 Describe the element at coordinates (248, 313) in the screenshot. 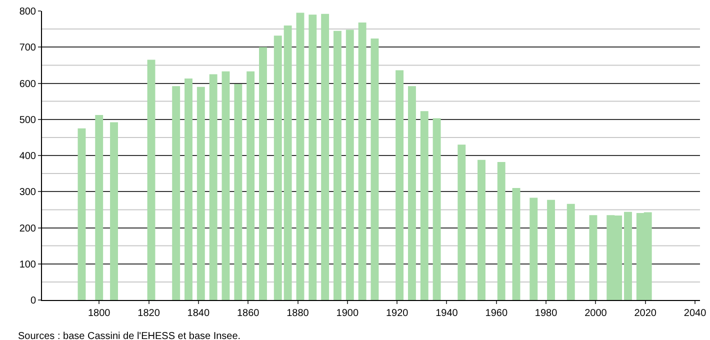

I see `x-tick-label: 1860` at that location.